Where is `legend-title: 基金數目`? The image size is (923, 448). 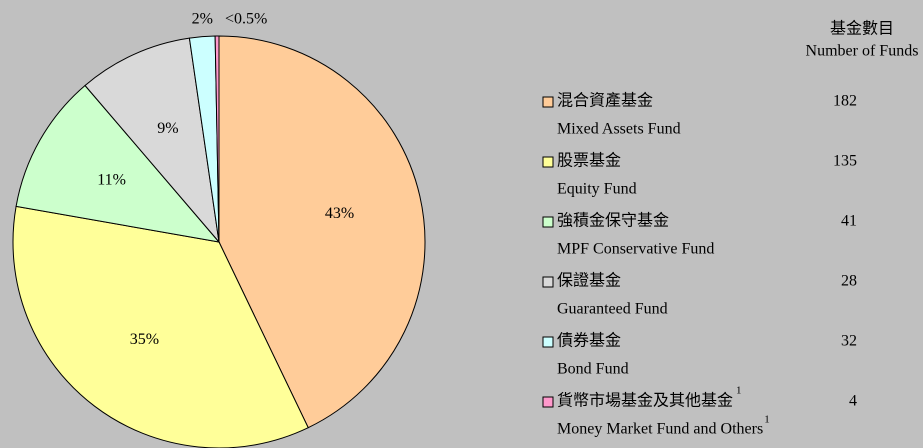 legend-title: 基金數目 is located at coordinates (862, 29).